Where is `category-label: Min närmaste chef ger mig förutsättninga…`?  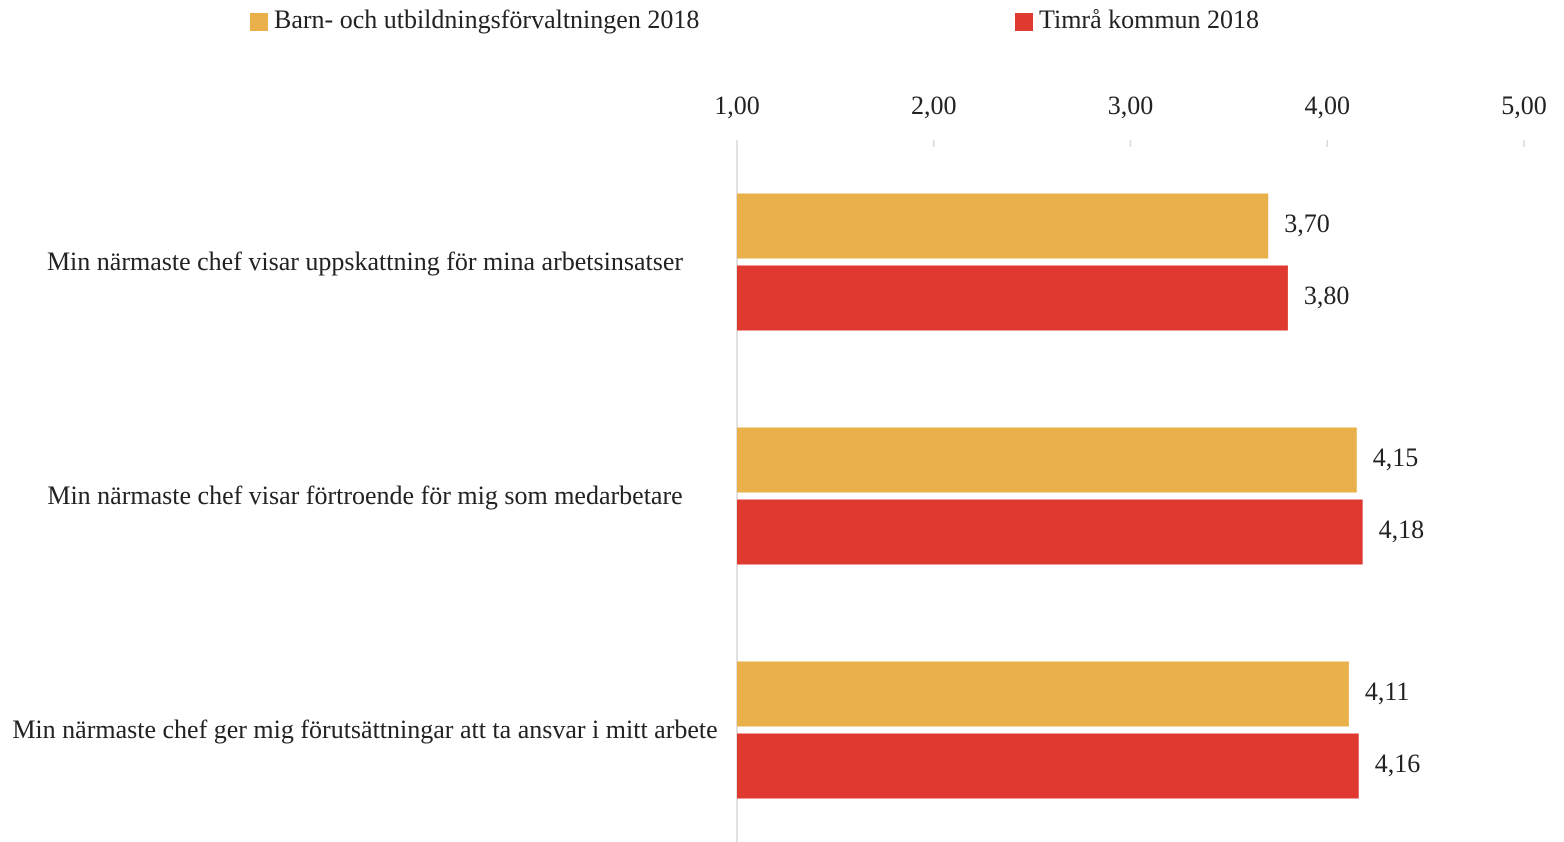
category-label: Min närmaste chef ger mig förutsättninga… is located at coordinates (365, 729).